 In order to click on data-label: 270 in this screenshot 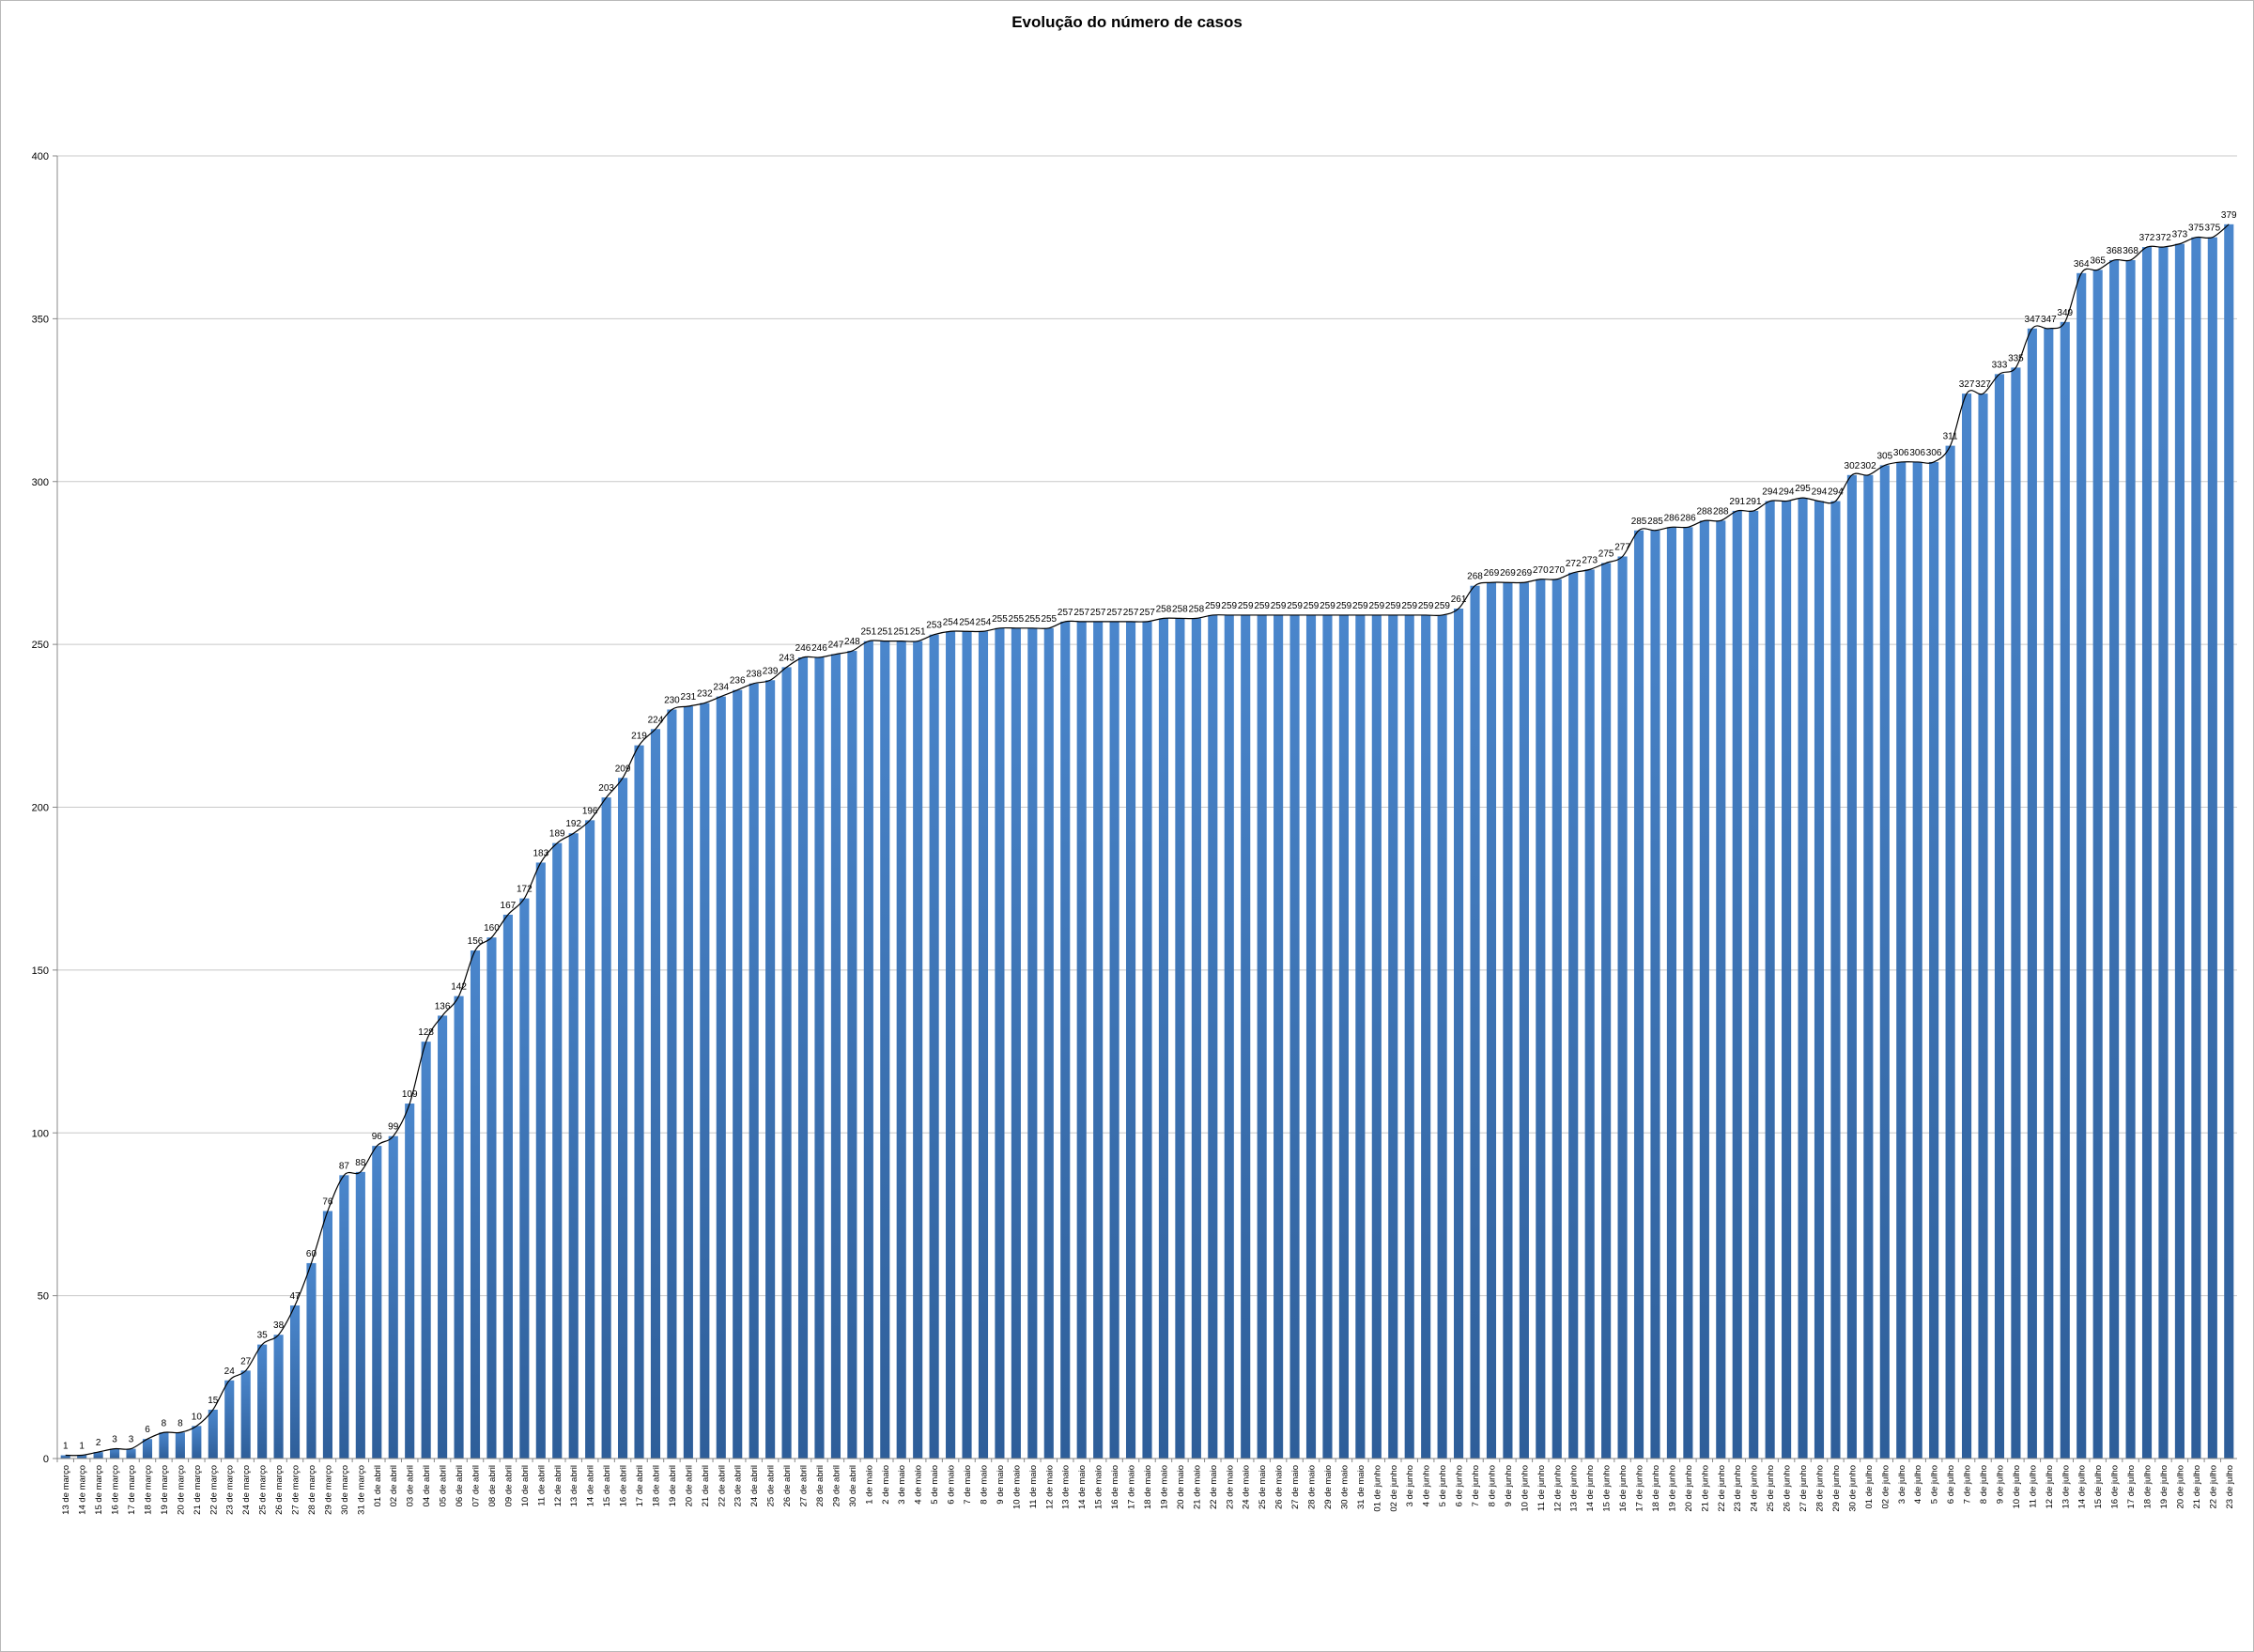, I will do `click(1541, 570)`.